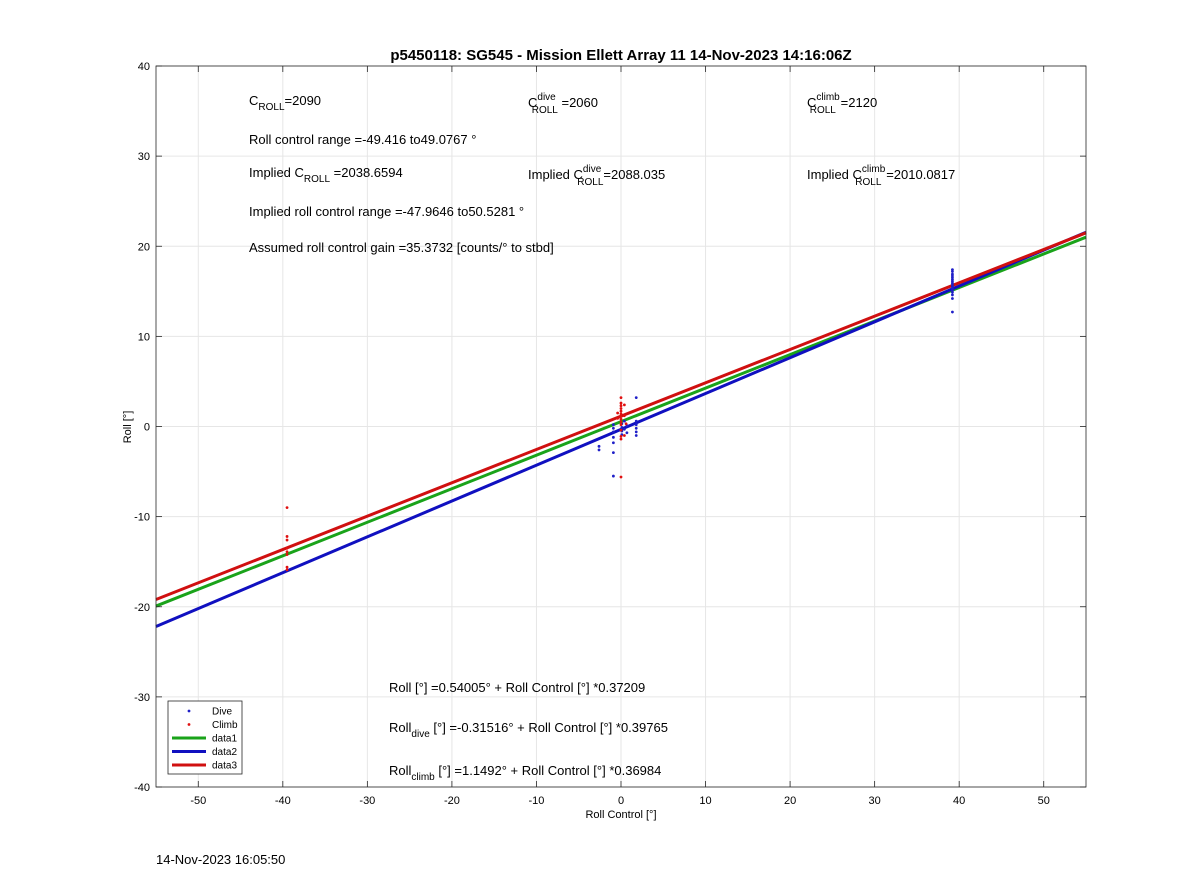  I want to click on legend-label: Climb, so click(225, 725).